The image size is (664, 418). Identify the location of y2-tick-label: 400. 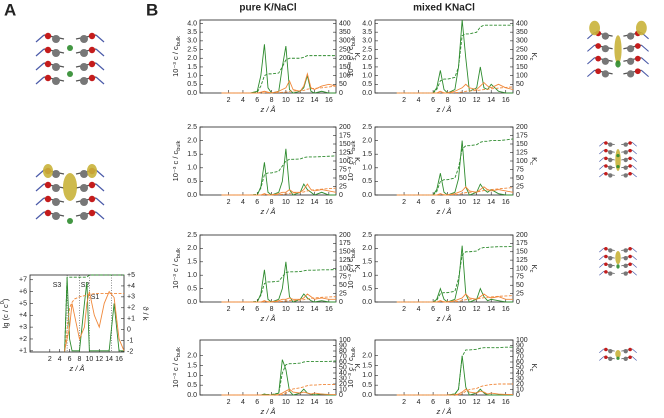
(522, 23).